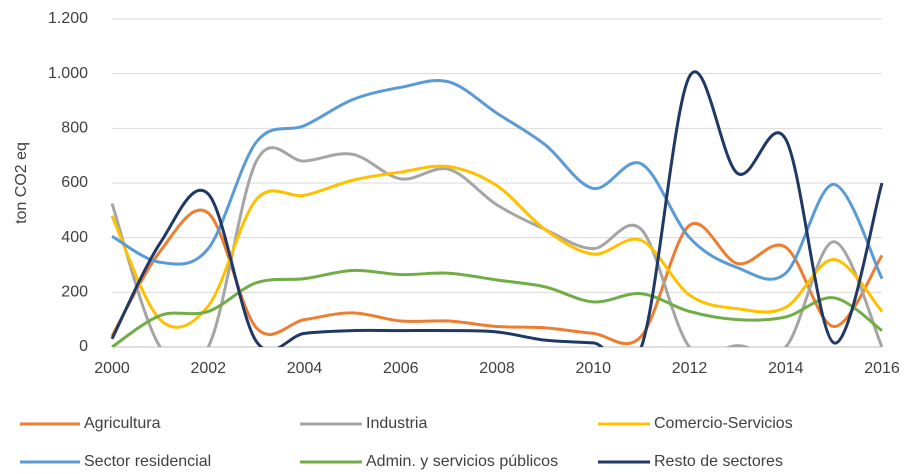 The height and width of the screenshot is (474, 907). Describe the element at coordinates (690, 368) in the screenshot. I see `x-tick-label: 2012` at that location.